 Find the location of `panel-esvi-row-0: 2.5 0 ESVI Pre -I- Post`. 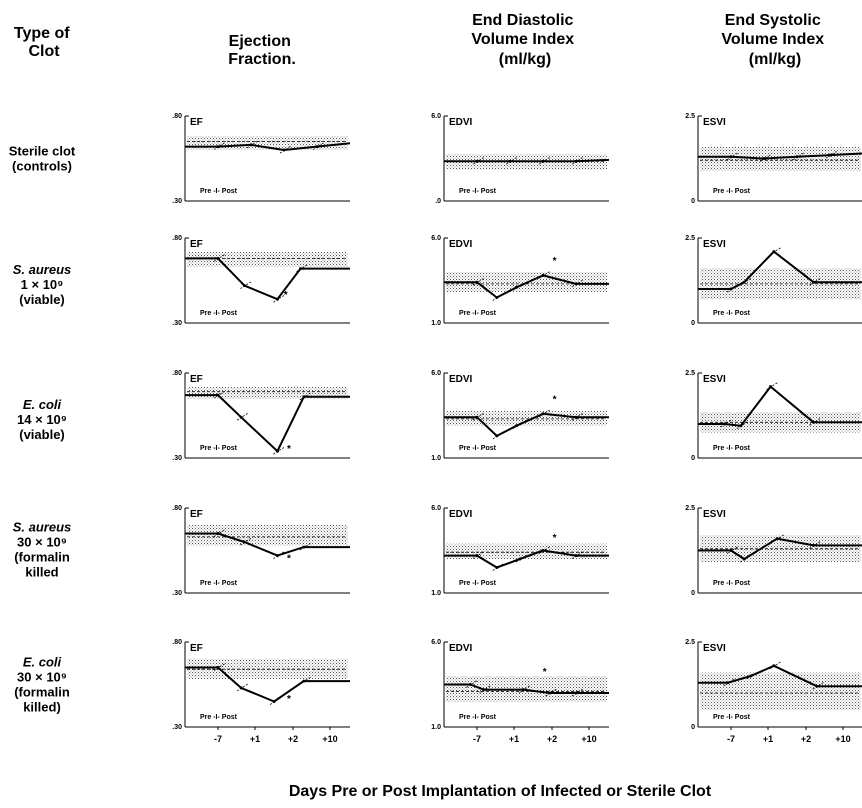

panel-esvi-row-0: 2.5 0 ESVI Pre -I- Post is located at coordinates (773, 159).